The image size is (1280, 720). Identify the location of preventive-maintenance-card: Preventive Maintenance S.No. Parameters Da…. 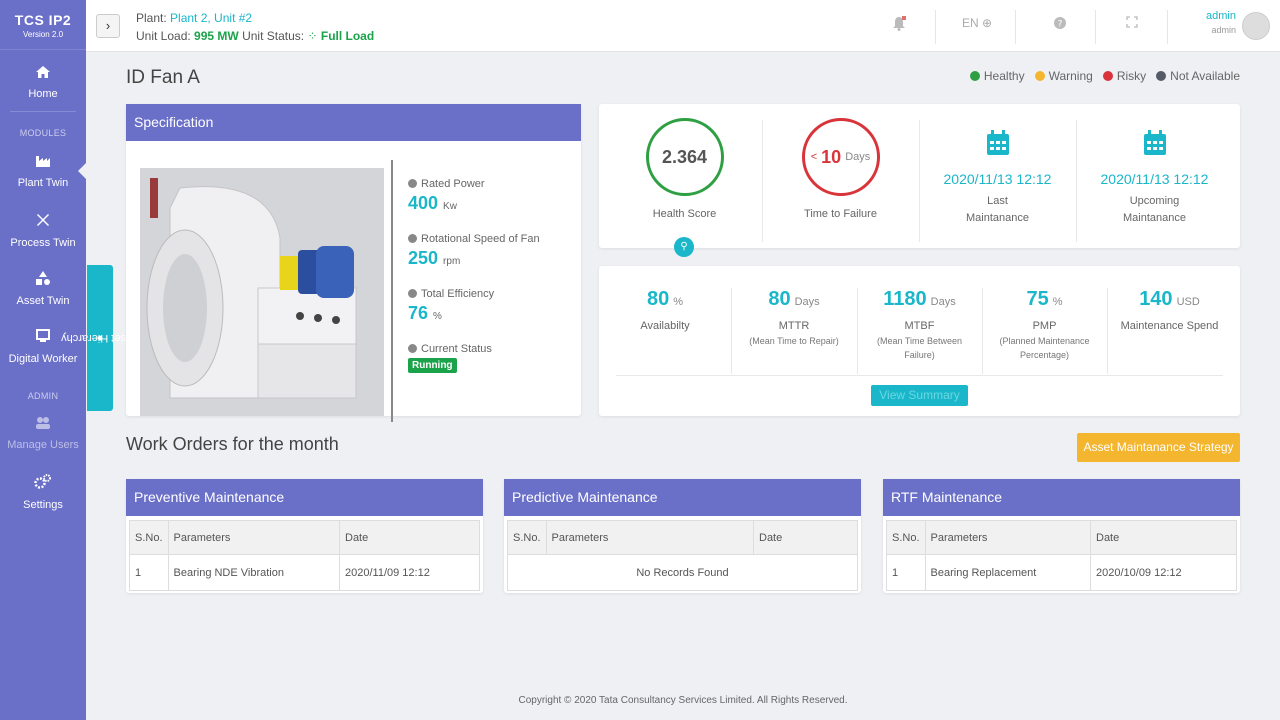
(304, 536).